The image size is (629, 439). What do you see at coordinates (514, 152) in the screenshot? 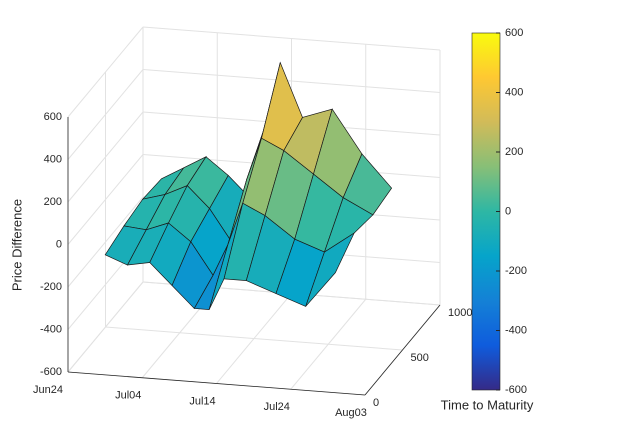
I see `colorbar-tick-label: 200` at bounding box center [514, 152].